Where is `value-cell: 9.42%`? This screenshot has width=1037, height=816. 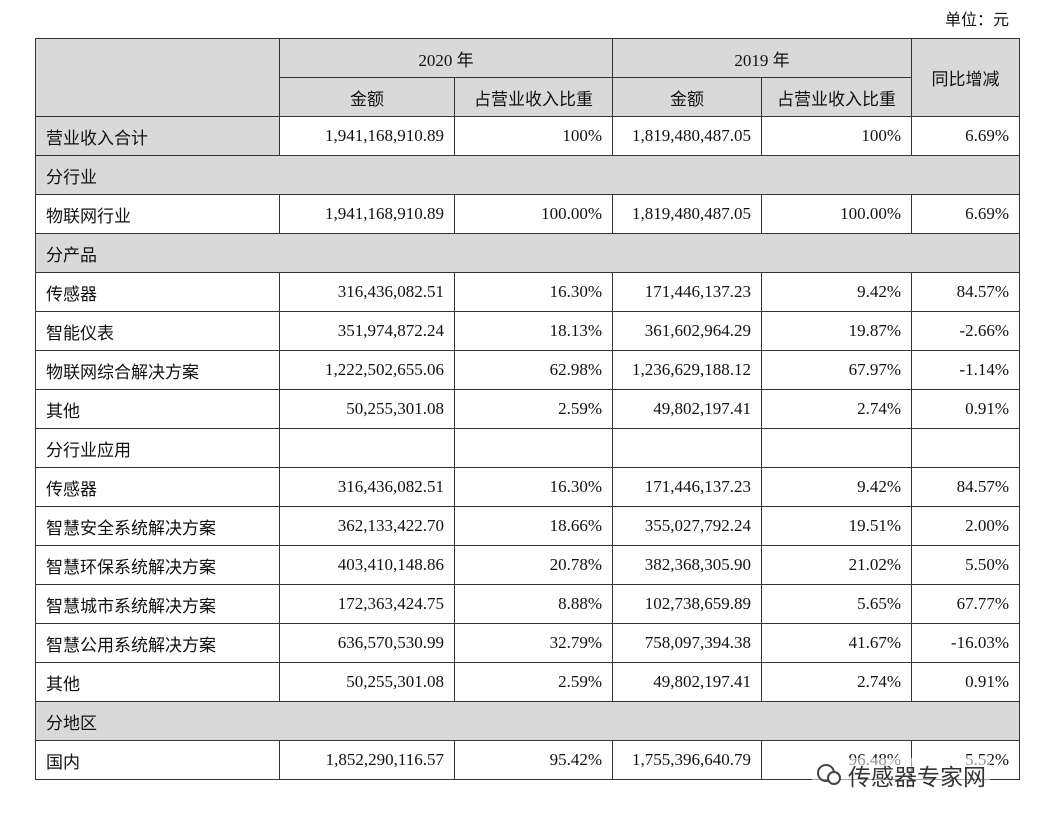
value-cell: 9.42% is located at coordinates (836, 487).